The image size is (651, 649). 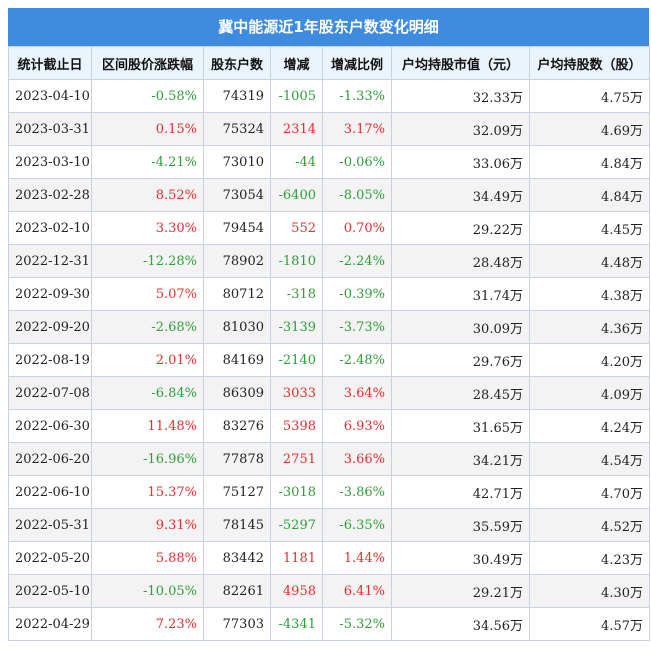 I want to click on cell-avg-value: 30.09万, so click(x=460, y=327).